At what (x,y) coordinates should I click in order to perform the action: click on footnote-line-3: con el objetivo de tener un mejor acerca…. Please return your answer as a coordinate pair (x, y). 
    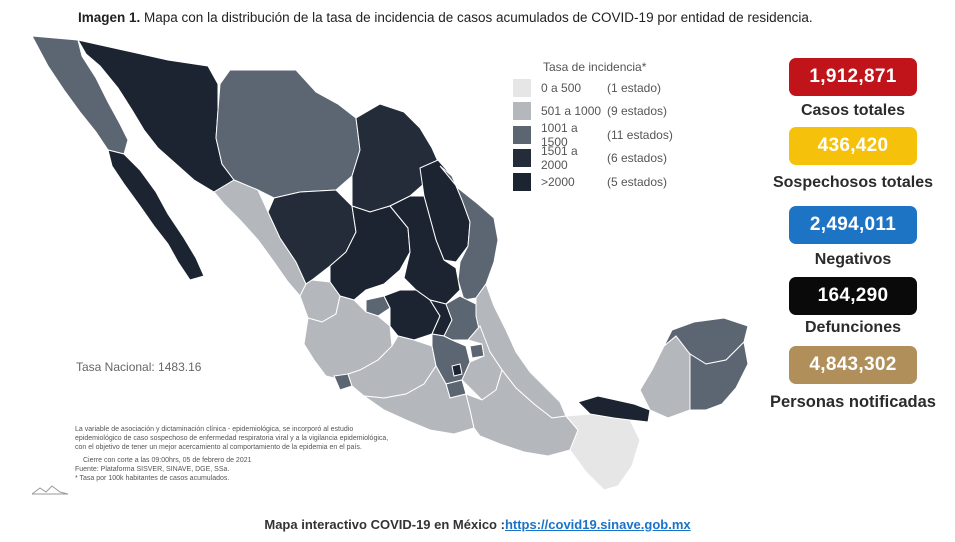
    Looking at the image, I should click on (218, 447).